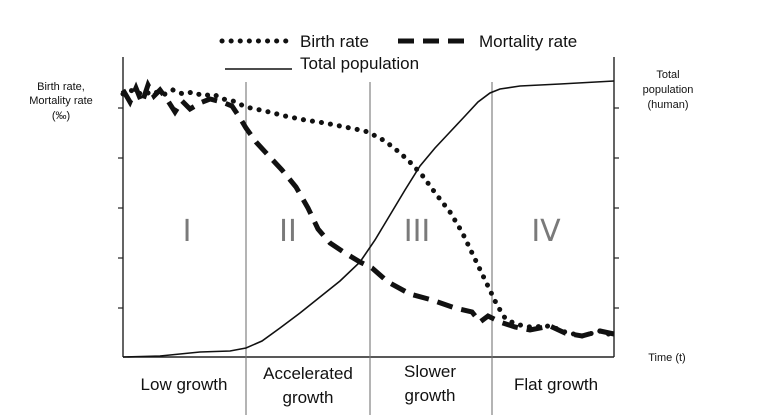 The width and height of the screenshot is (768, 419). What do you see at coordinates (61, 116) in the screenshot?
I see `left-axis-label-line-3: (‰)` at bounding box center [61, 116].